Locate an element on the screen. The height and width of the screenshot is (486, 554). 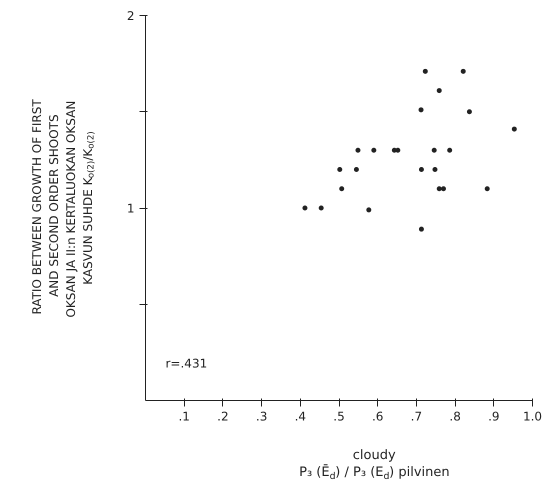
x-tick-label: .8 is located at coordinates (455, 417).